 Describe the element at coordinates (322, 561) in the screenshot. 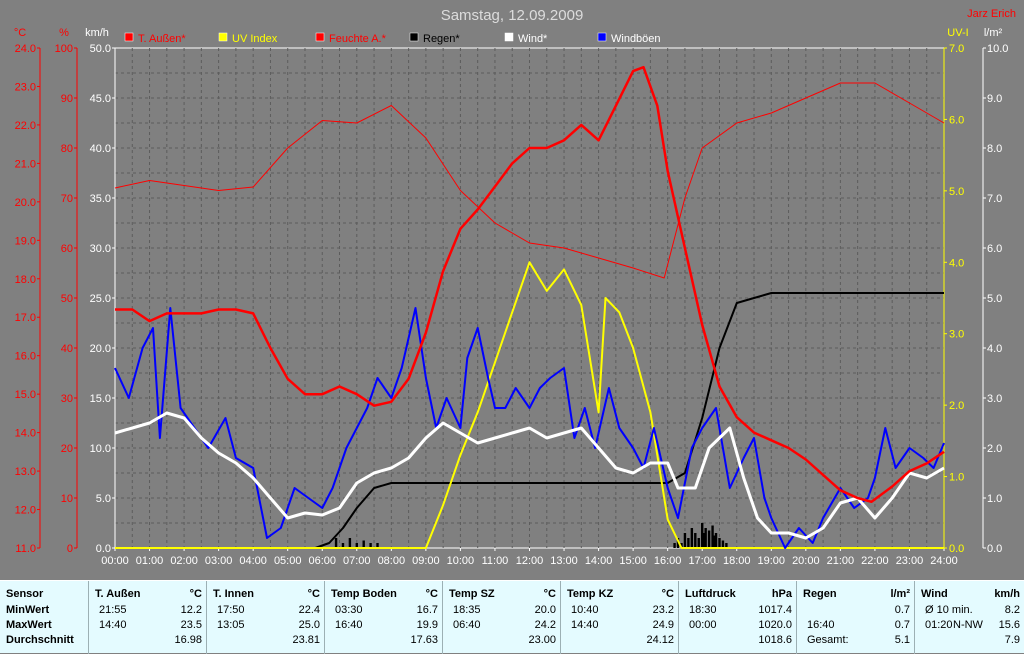

I see `x-tick-label: 06:00` at that location.